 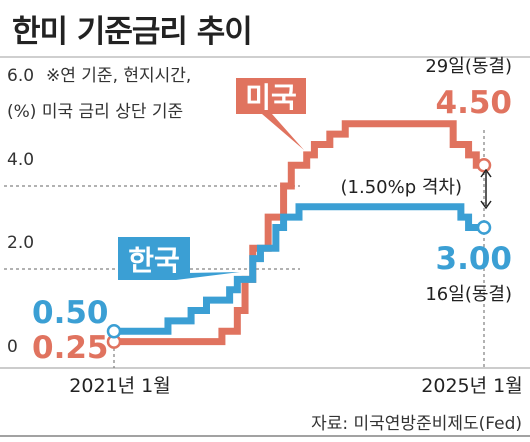 What do you see at coordinates (271, 97) in the screenshot?
I see `us-tag-label: 미국` at bounding box center [271, 97].